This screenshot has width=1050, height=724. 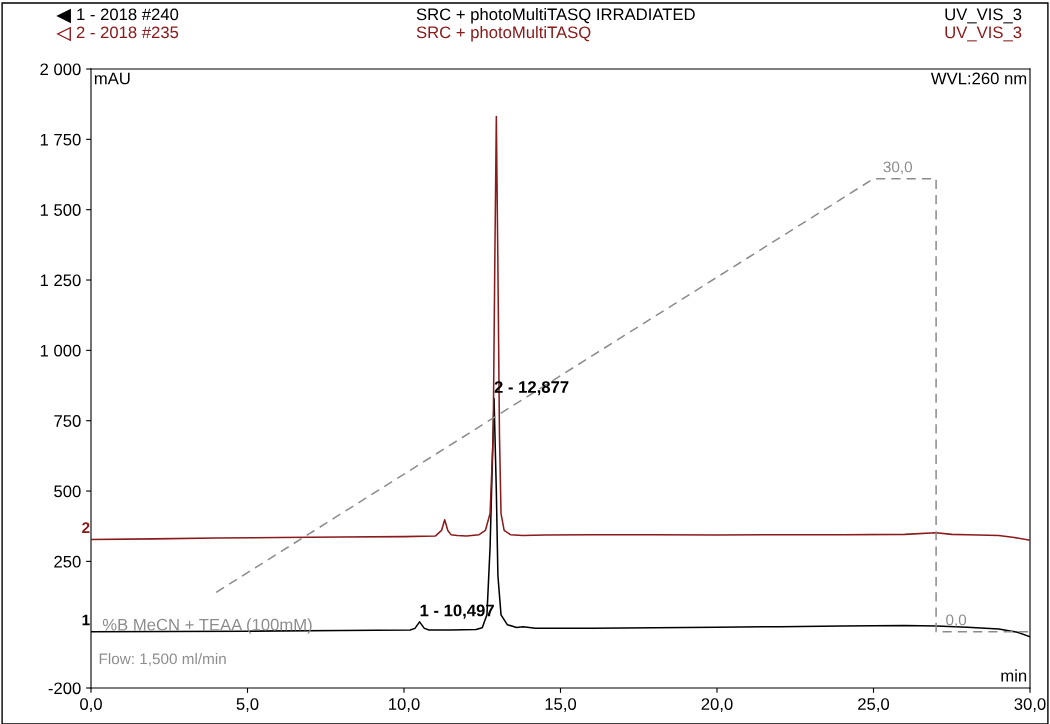 I want to click on legend-label: 2 - 2018 #235, so click(x=127, y=32).